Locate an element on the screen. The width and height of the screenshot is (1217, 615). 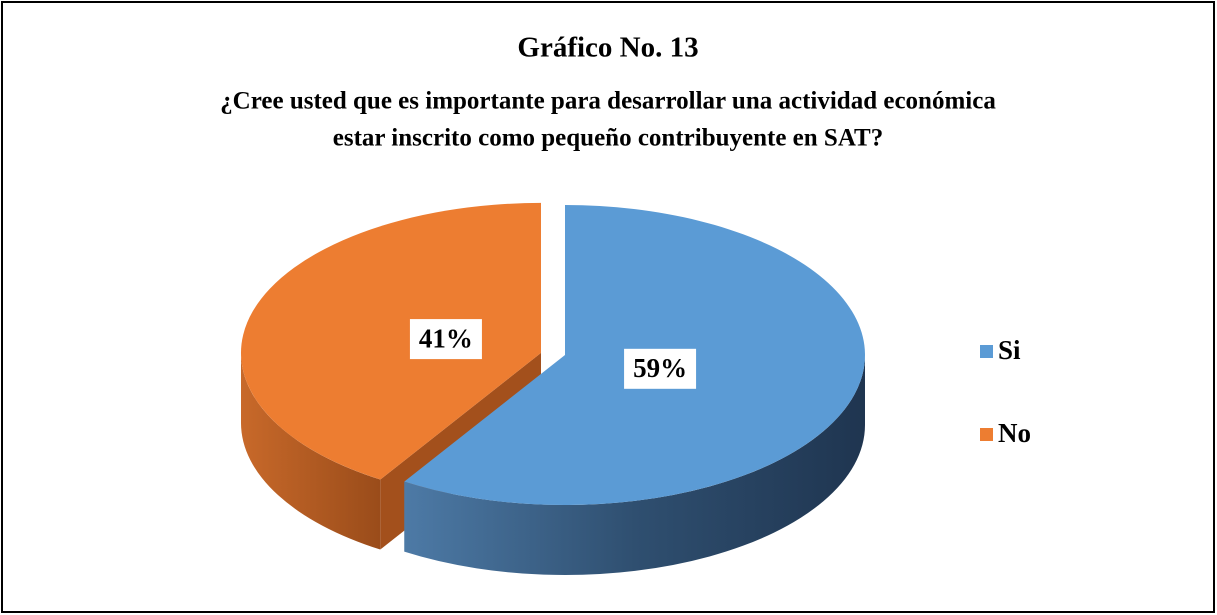
slice is located at coordinates (390, 341).